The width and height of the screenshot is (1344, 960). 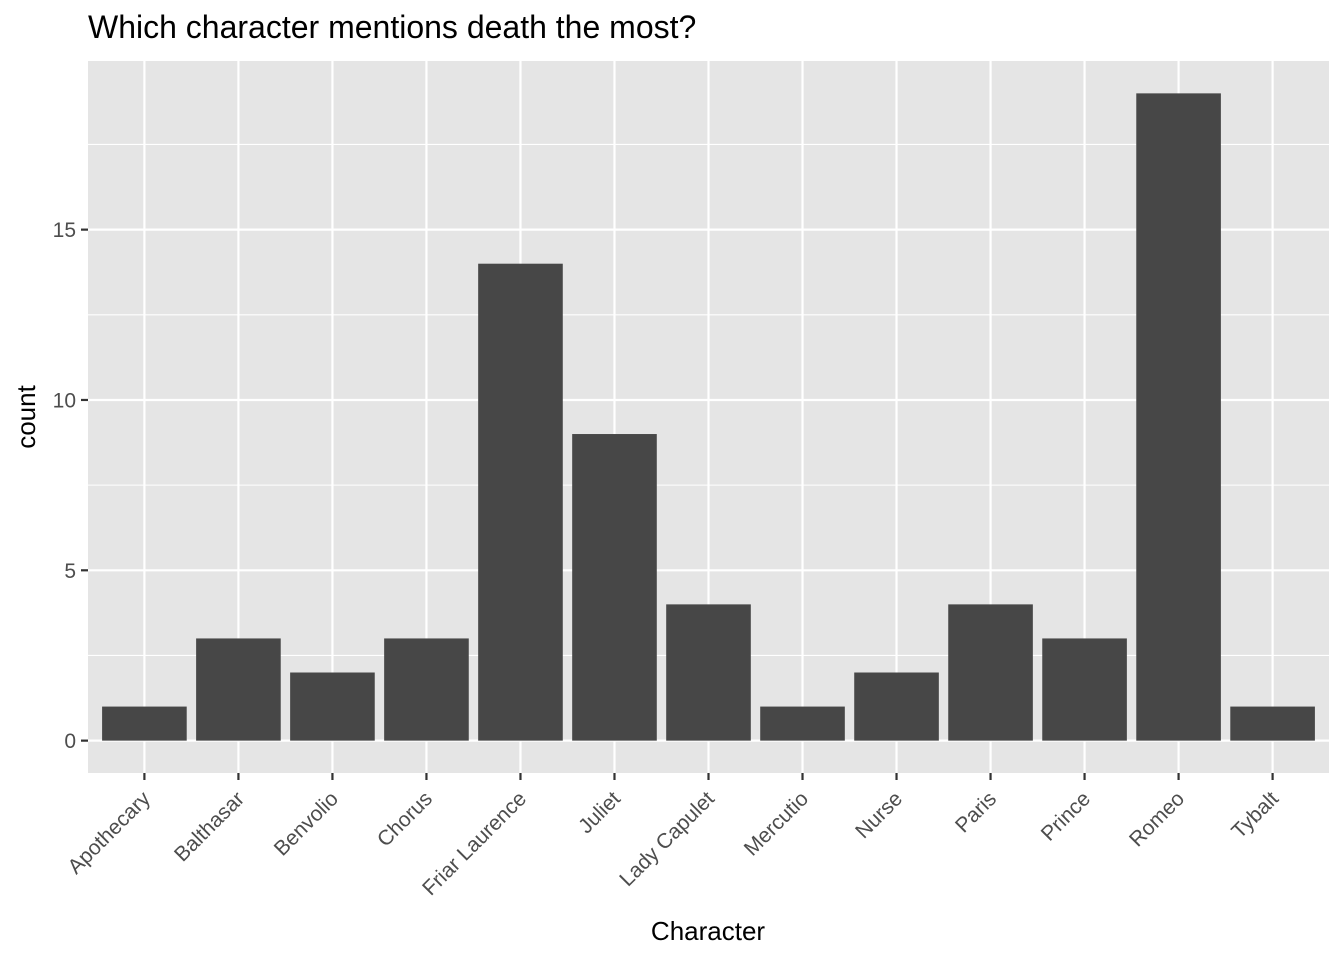 I want to click on x-tick-label: Benvolio, so click(x=306, y=823).